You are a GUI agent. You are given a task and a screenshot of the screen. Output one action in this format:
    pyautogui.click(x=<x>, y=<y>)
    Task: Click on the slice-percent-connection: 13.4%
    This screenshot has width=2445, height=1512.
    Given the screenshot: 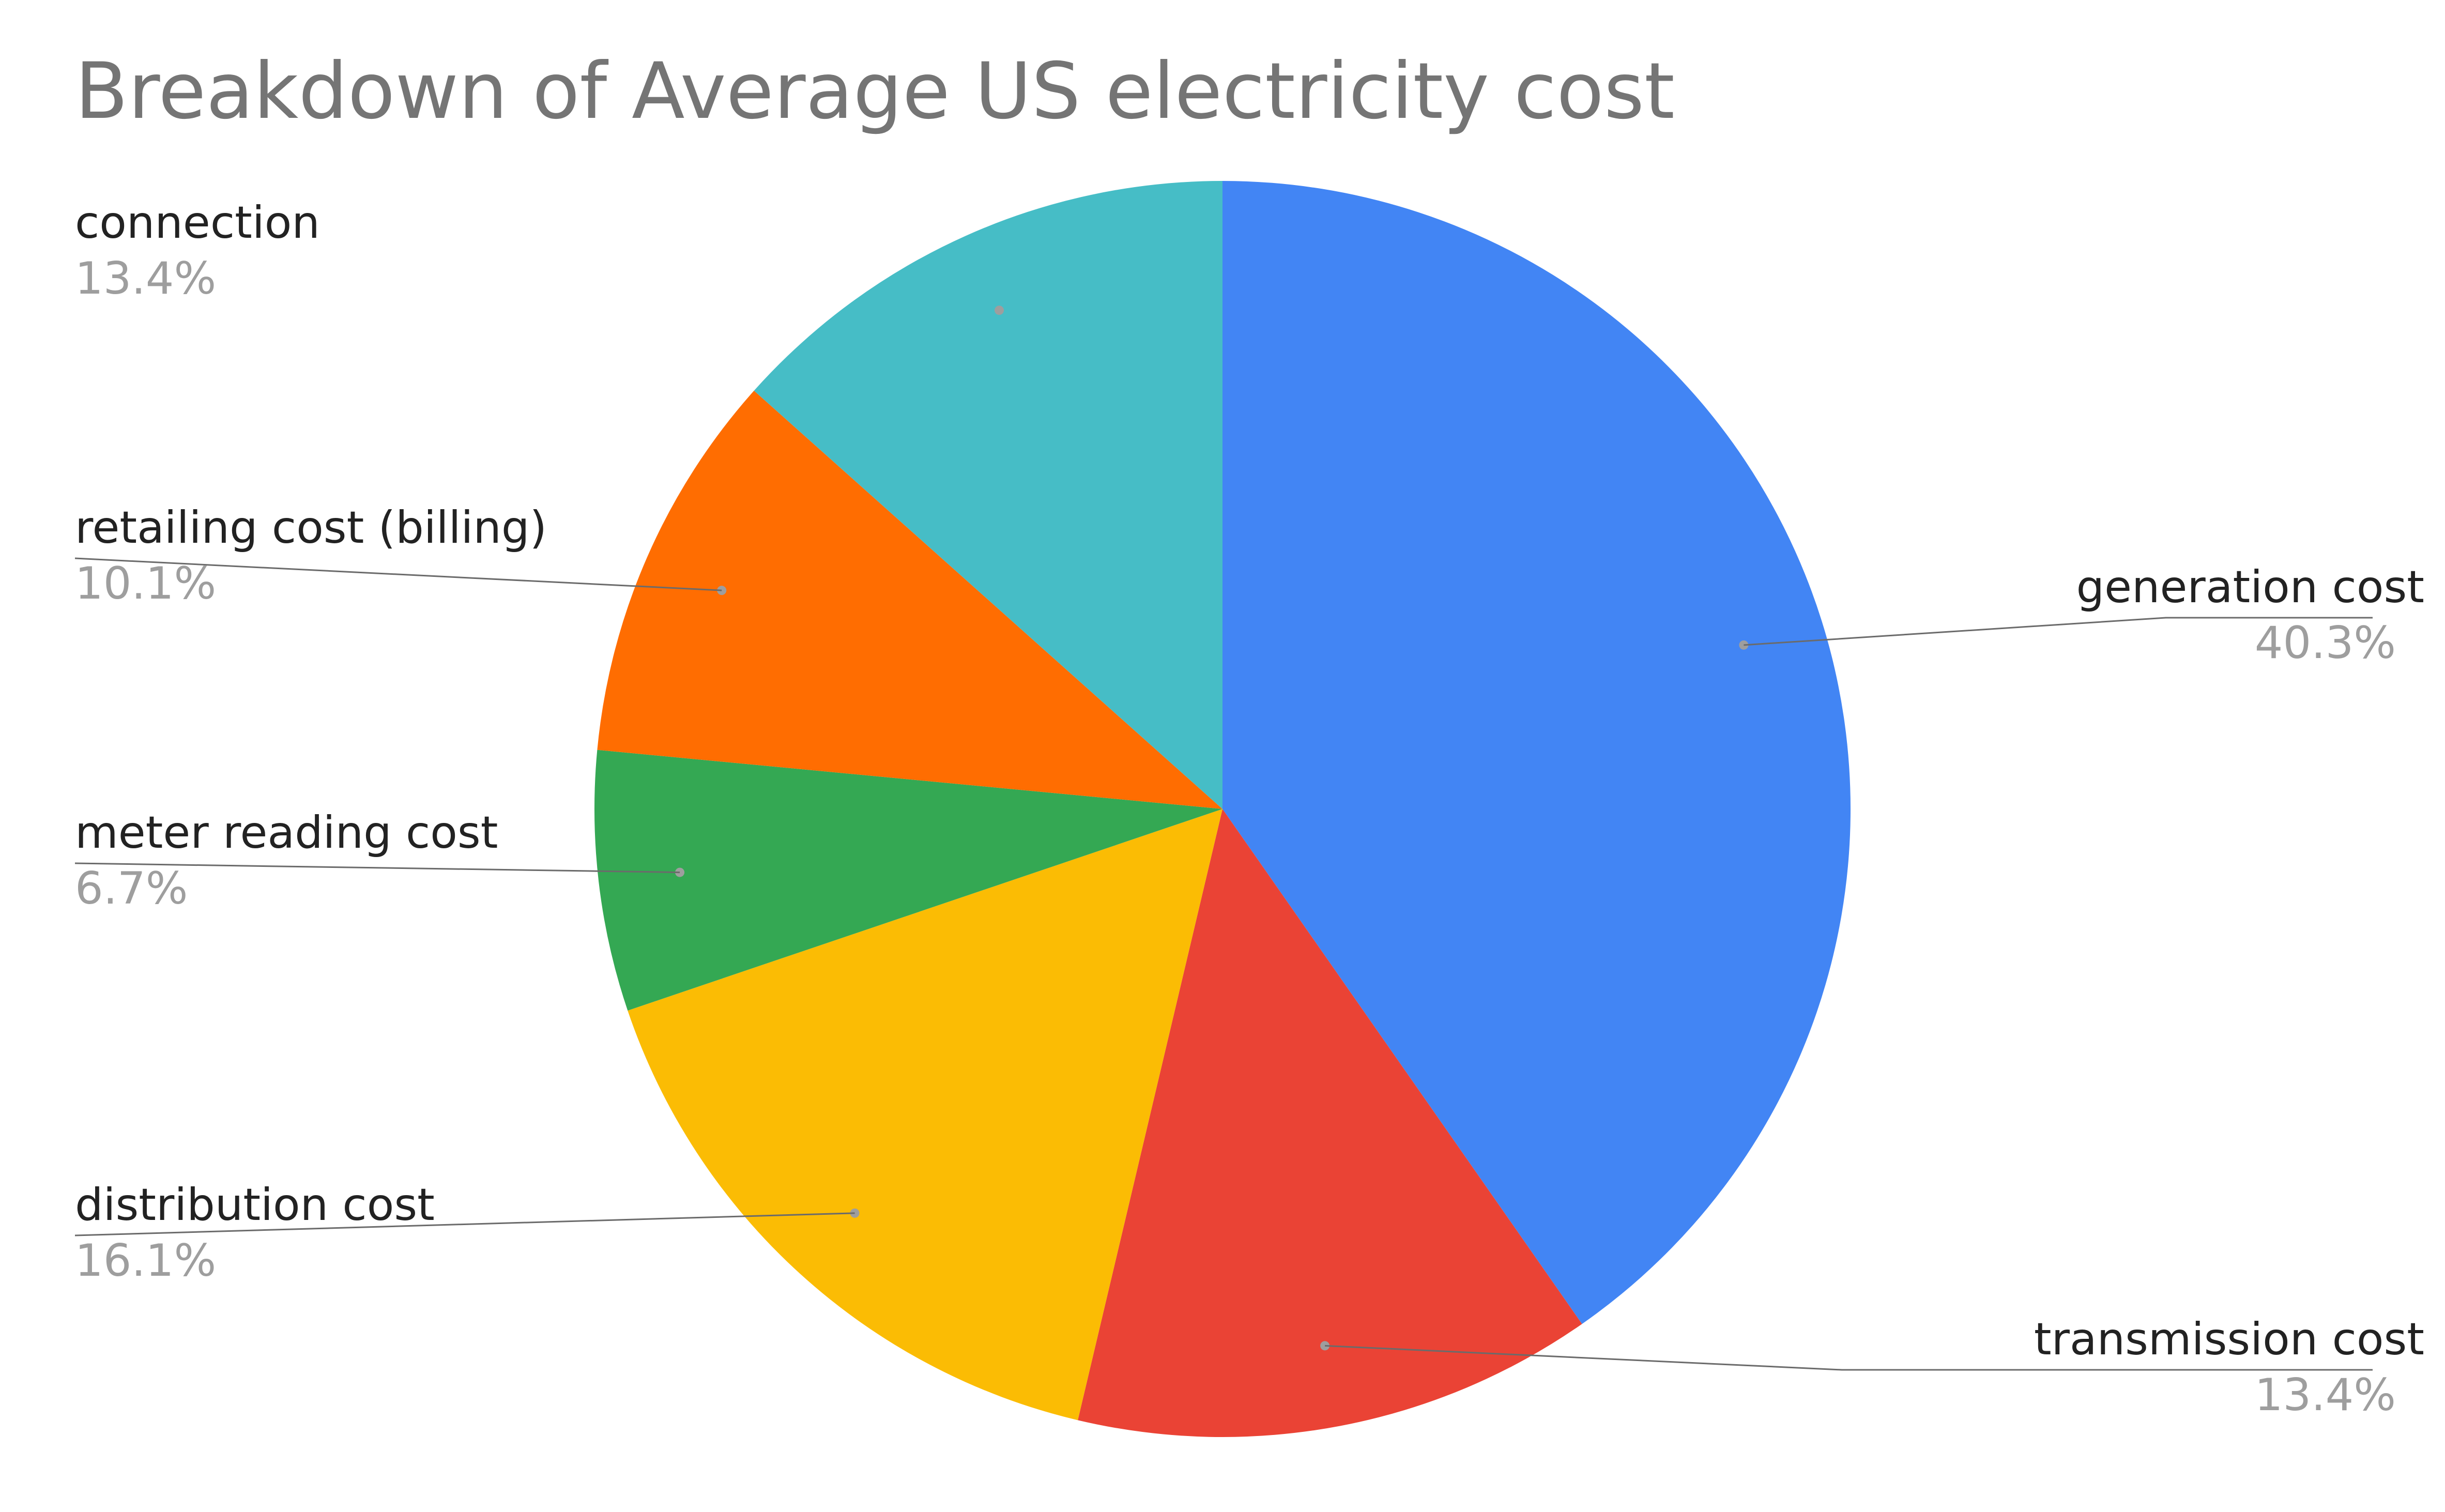 What is the action you would take?
    pyautogui.click(x=145, y=278)
    